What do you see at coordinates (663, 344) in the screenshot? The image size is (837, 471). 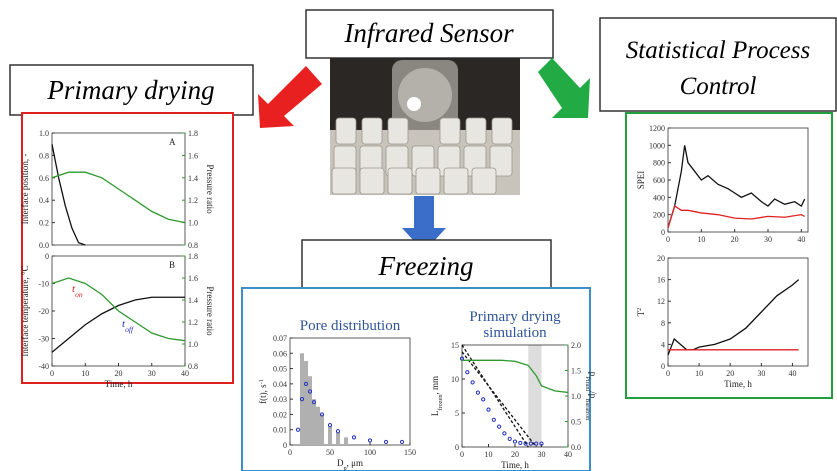 I see `y-tick-label: 4` at bounding box center [663, 344].